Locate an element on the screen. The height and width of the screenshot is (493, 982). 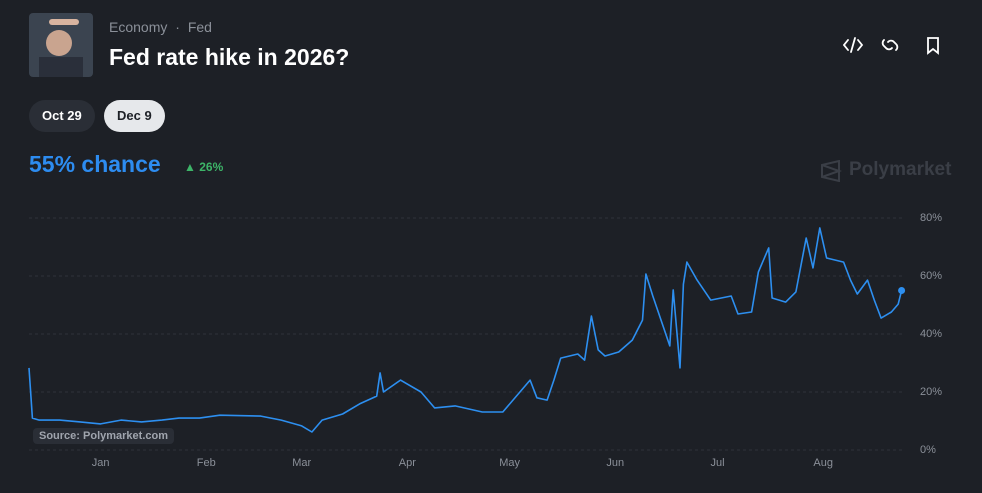
y-tick-label: 0% is located at coordinates (928, 450).